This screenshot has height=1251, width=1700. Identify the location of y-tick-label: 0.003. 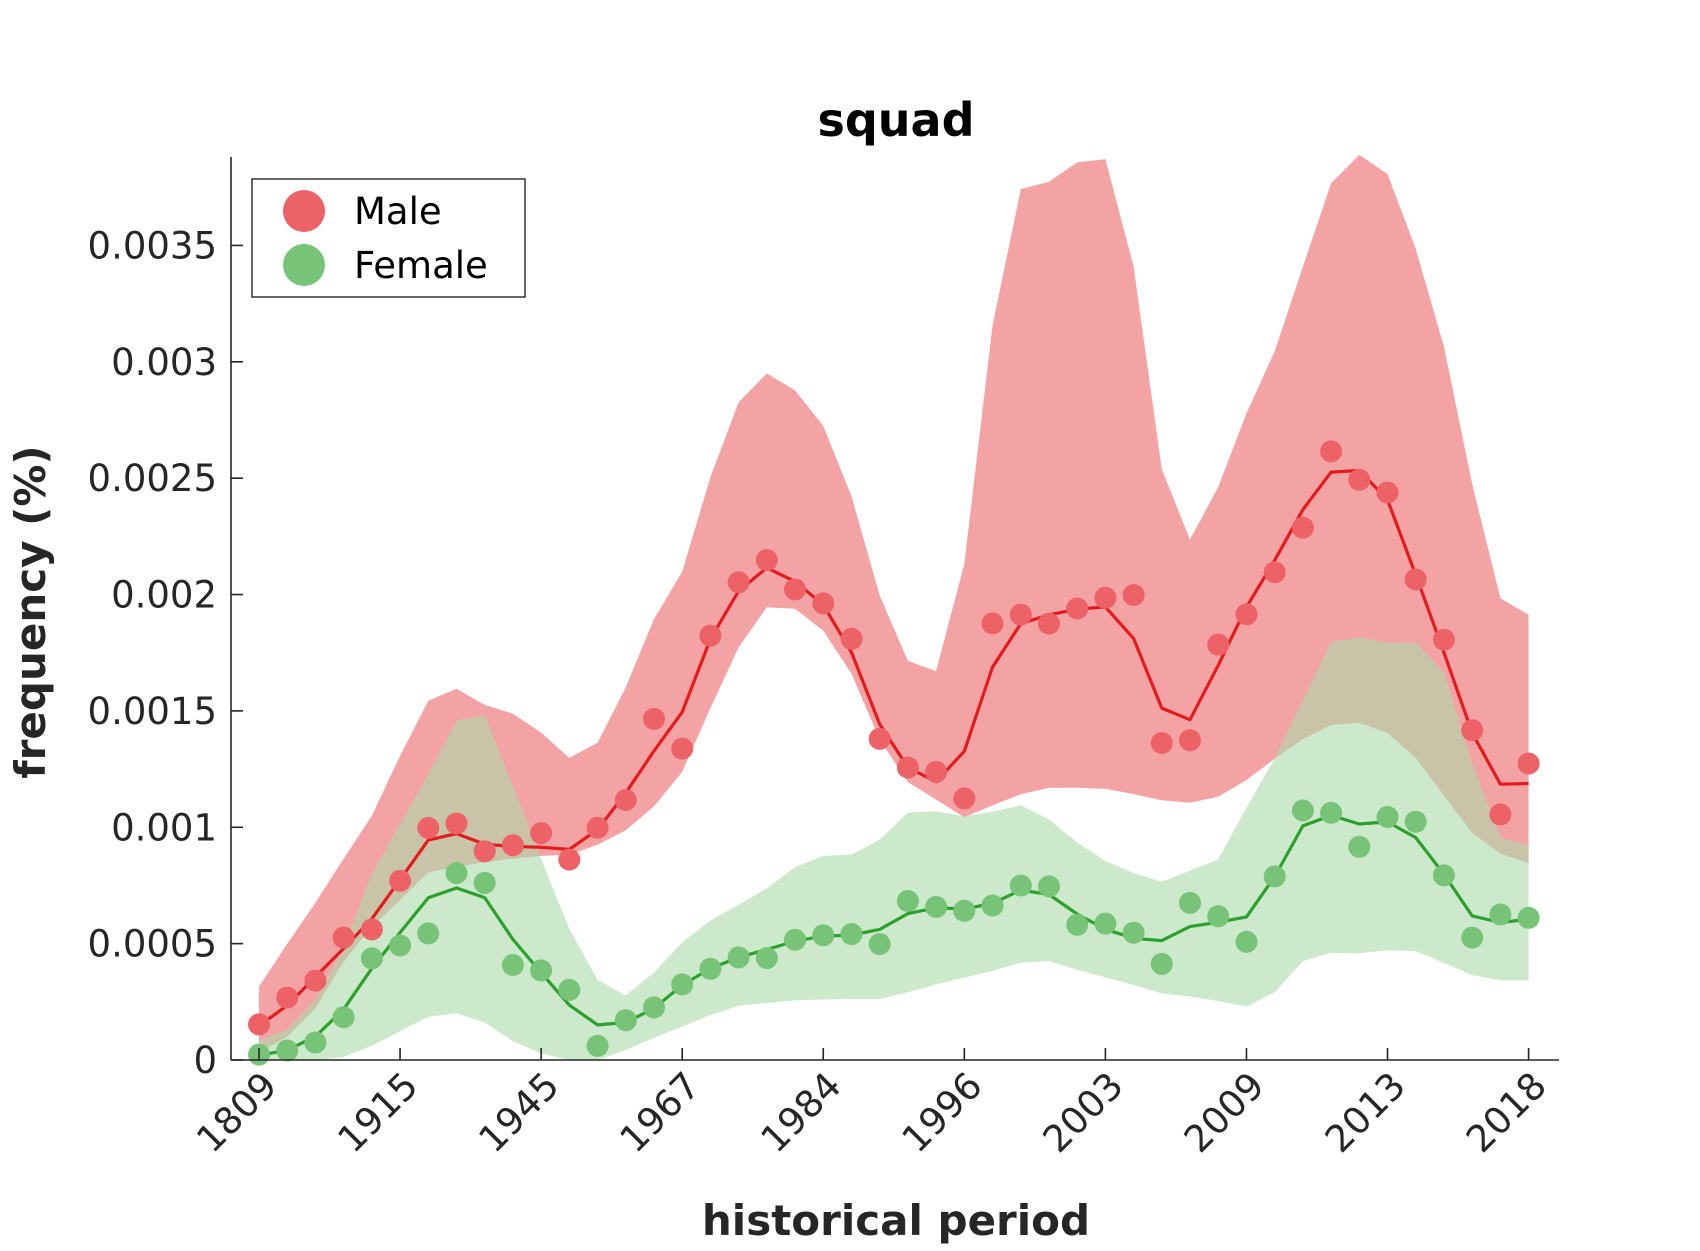
(164, 362).